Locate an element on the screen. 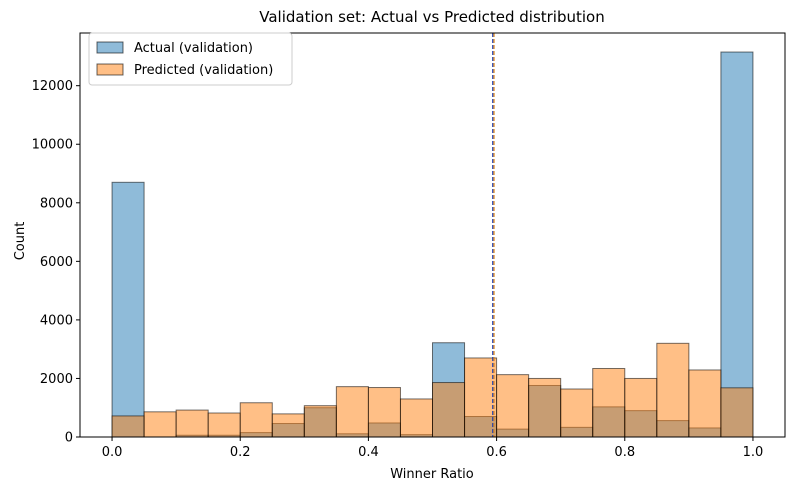 The width and height of the screenshot is (790, 490). x-axis-title: Winner Ratio is located at coordinates (432, 474).